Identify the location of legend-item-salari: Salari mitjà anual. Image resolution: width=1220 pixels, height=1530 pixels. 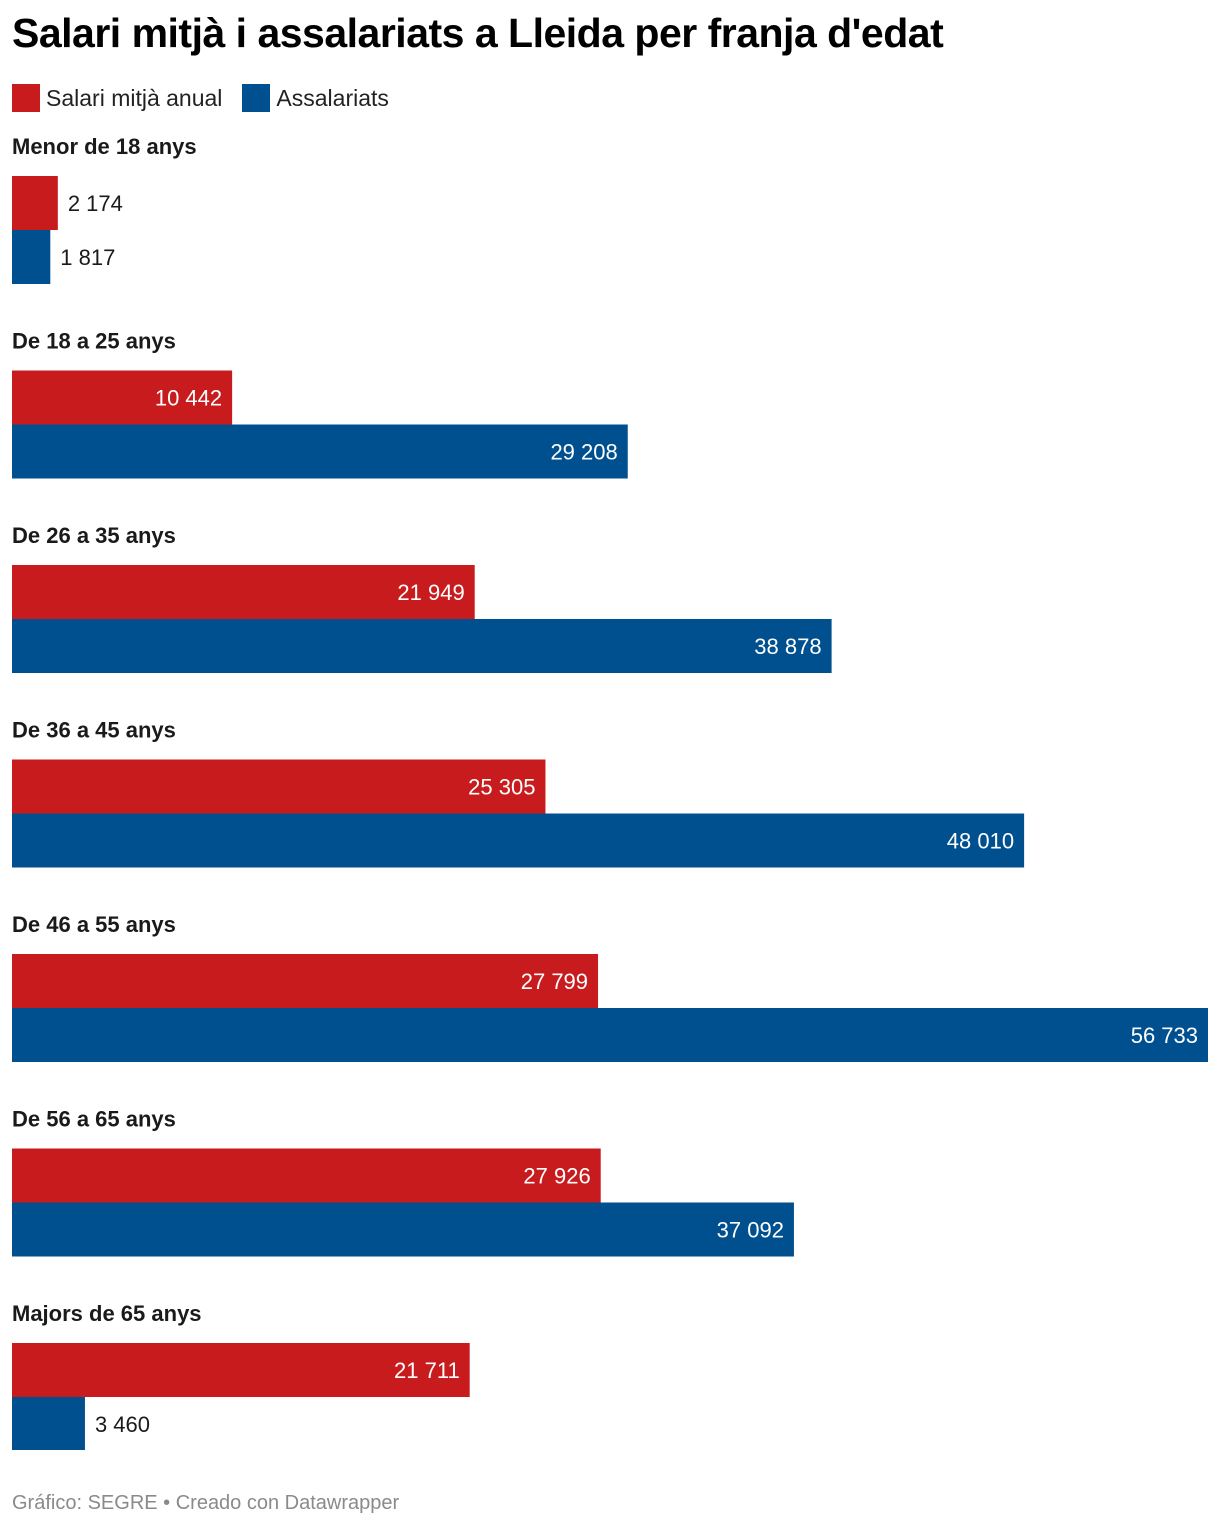
(117, 98).